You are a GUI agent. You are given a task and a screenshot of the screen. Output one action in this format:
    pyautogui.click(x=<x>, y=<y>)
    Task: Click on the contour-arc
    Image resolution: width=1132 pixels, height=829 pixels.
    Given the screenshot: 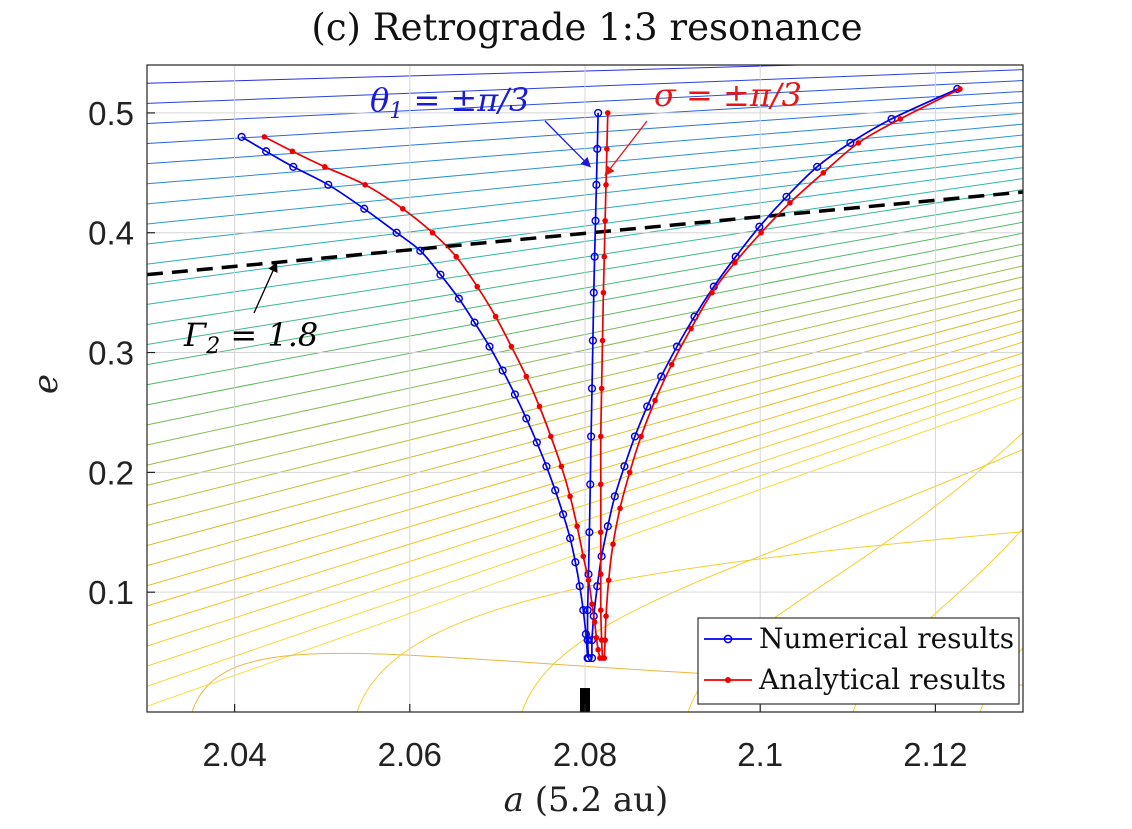 What is the action you would take?
    pyautogui.click(x=689, y=621)
    